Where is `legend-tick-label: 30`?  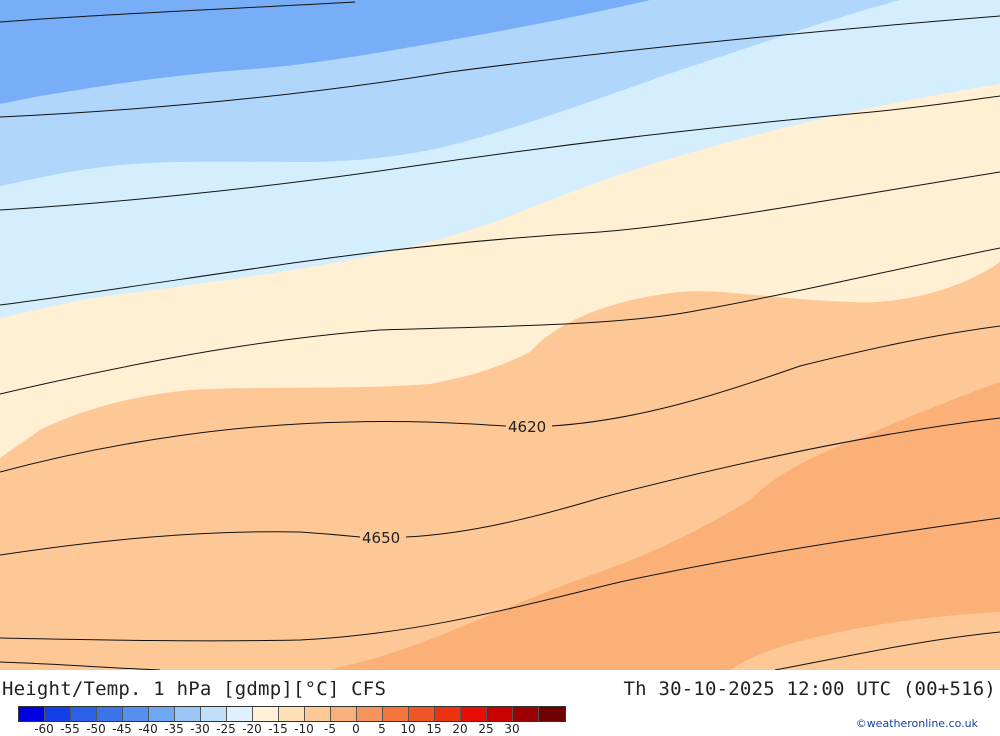 legend-tick-label: 30 is located at coordinates (512, 729).